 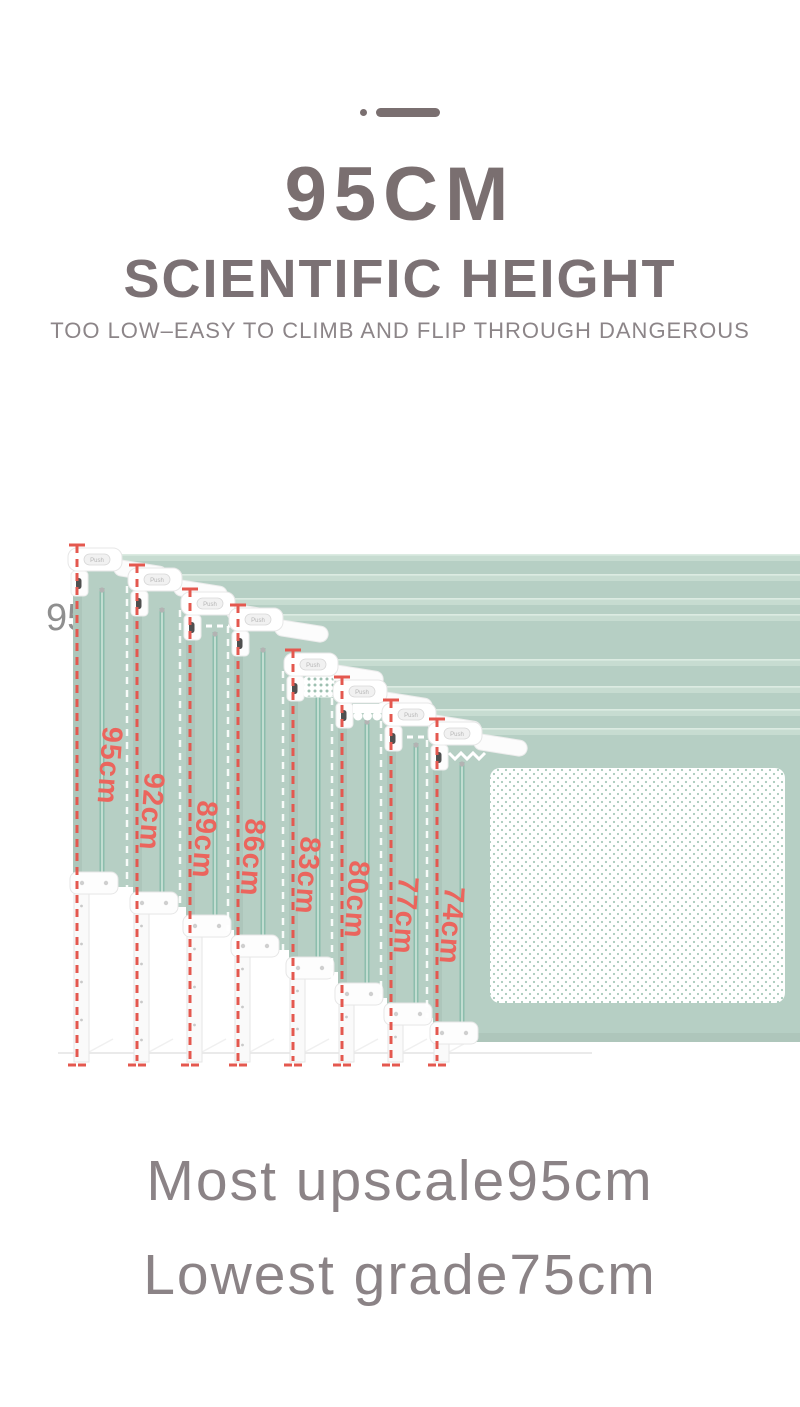 What do you see at coordinates (400, 279) in the screenshot?
I see `page-subtitle: SCIENTIFIC HEIGHT` at bounding box center [400, 279].